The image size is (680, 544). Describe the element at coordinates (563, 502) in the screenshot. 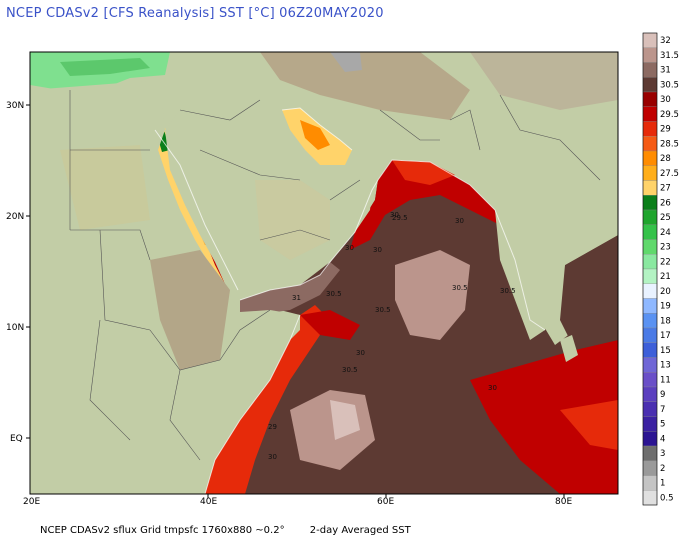

I see `x-tick-80e: 80E` at that location.